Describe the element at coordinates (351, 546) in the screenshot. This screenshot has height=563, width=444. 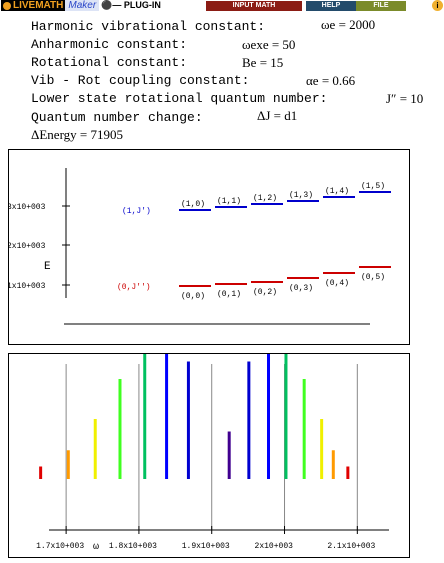
I see `spectrum-x-tick-label: 2.1x10+003` at that location.